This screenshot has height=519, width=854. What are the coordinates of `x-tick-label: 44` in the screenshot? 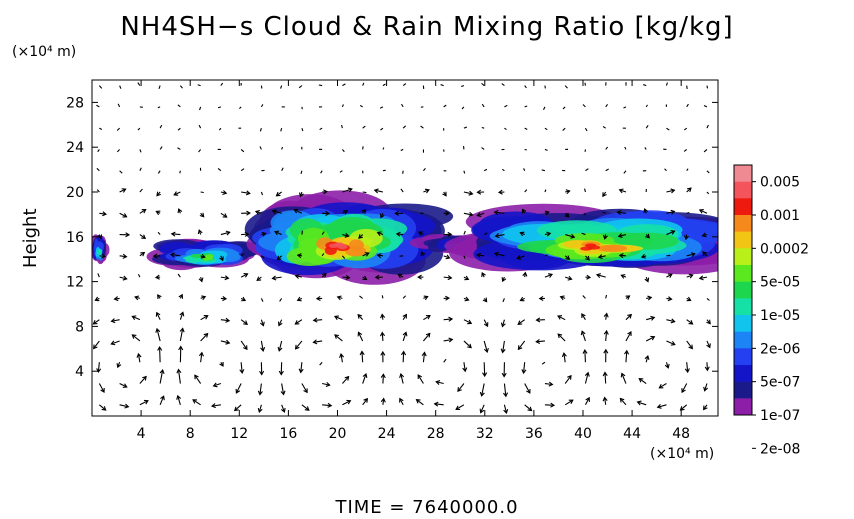 It's located at (632, 434).